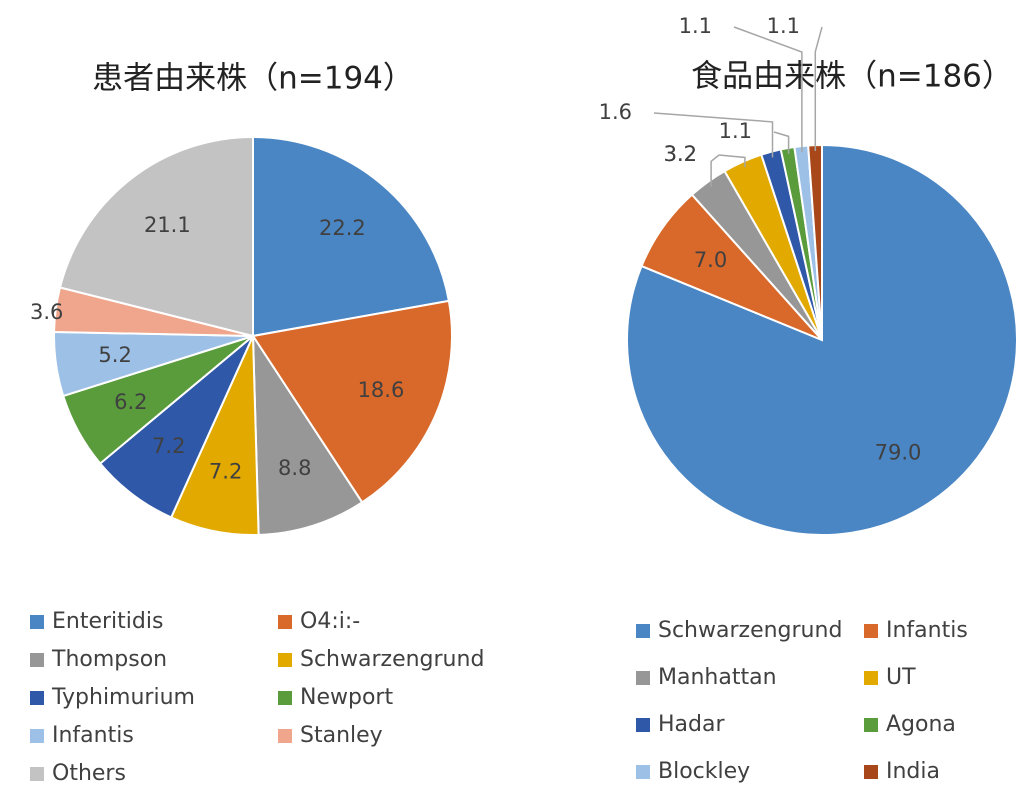 Image resolution: width=1025 pixels, height=788 pixels. Describe the element at coordinates (346, 697) in the screenshot. I see `legend-label: Newport` at that location.